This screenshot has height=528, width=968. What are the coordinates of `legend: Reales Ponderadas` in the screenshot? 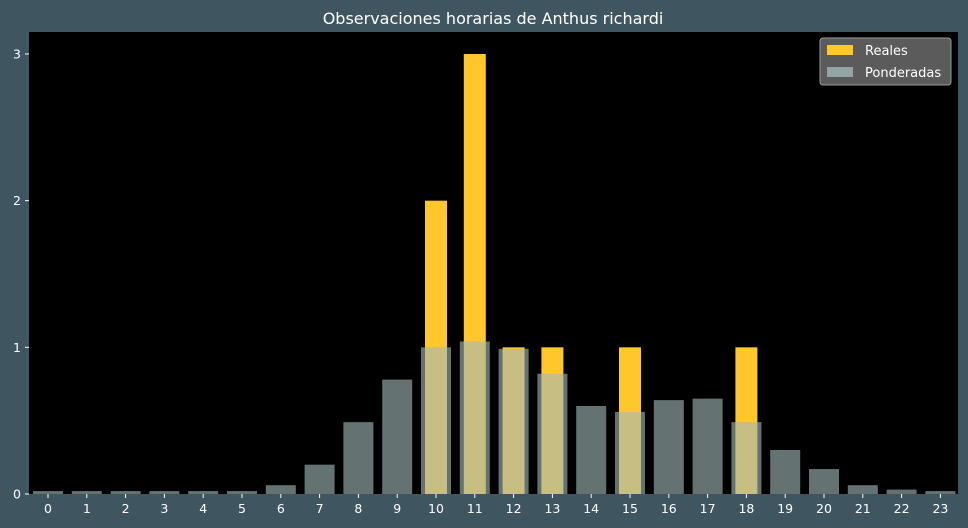 It's located at (885, 61).